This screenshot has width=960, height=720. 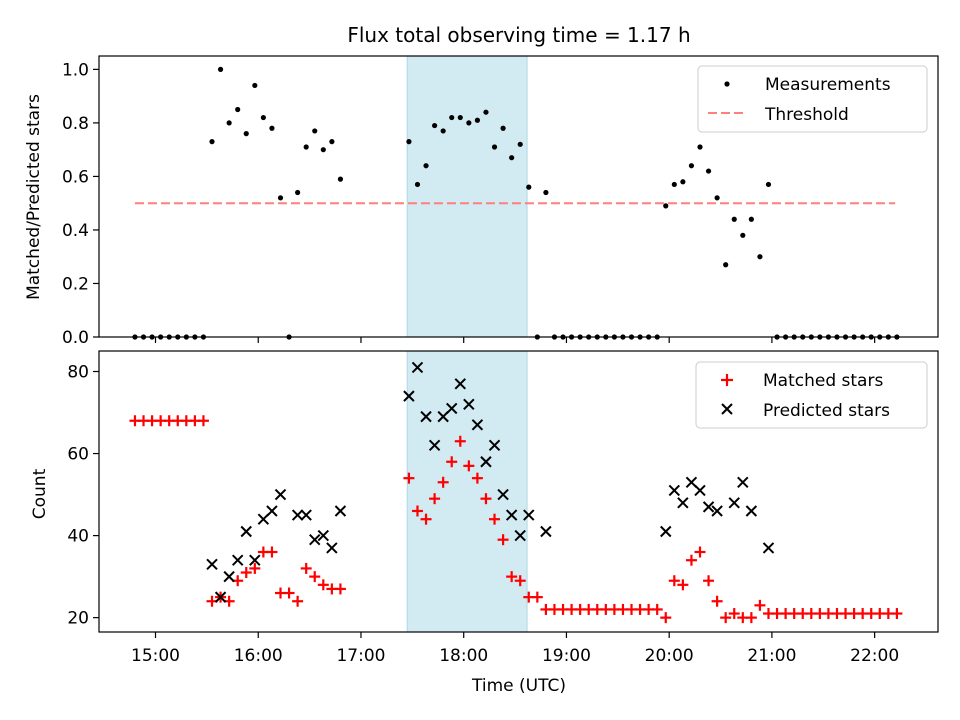 What do you see at coordinates (669, 656) in the screenshot?
I see `x-tick-label: 20:00` at bounding box center [669, 656].